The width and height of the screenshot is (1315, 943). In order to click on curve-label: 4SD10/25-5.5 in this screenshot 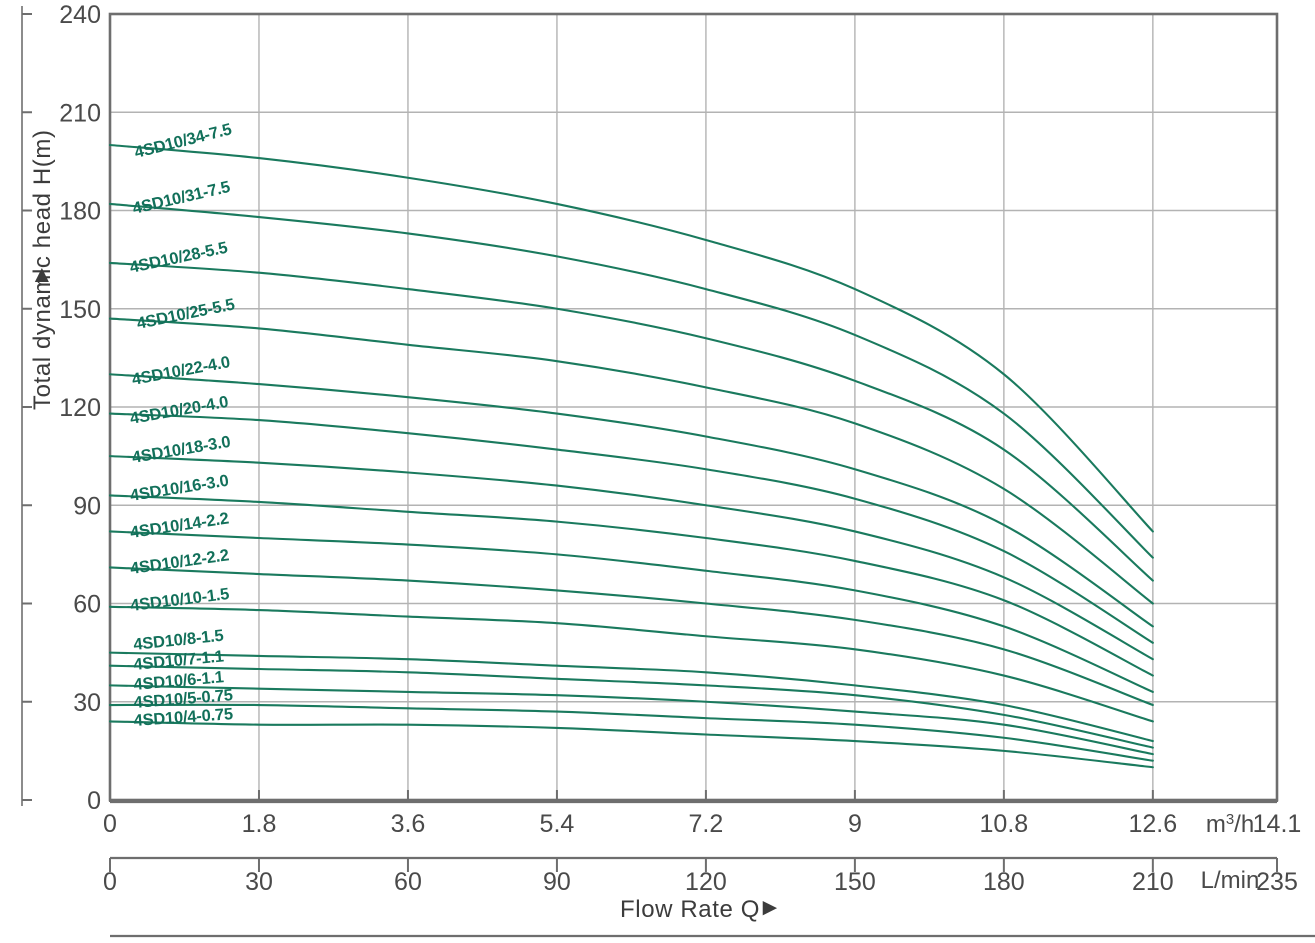, I will do `click(185, 313)`.